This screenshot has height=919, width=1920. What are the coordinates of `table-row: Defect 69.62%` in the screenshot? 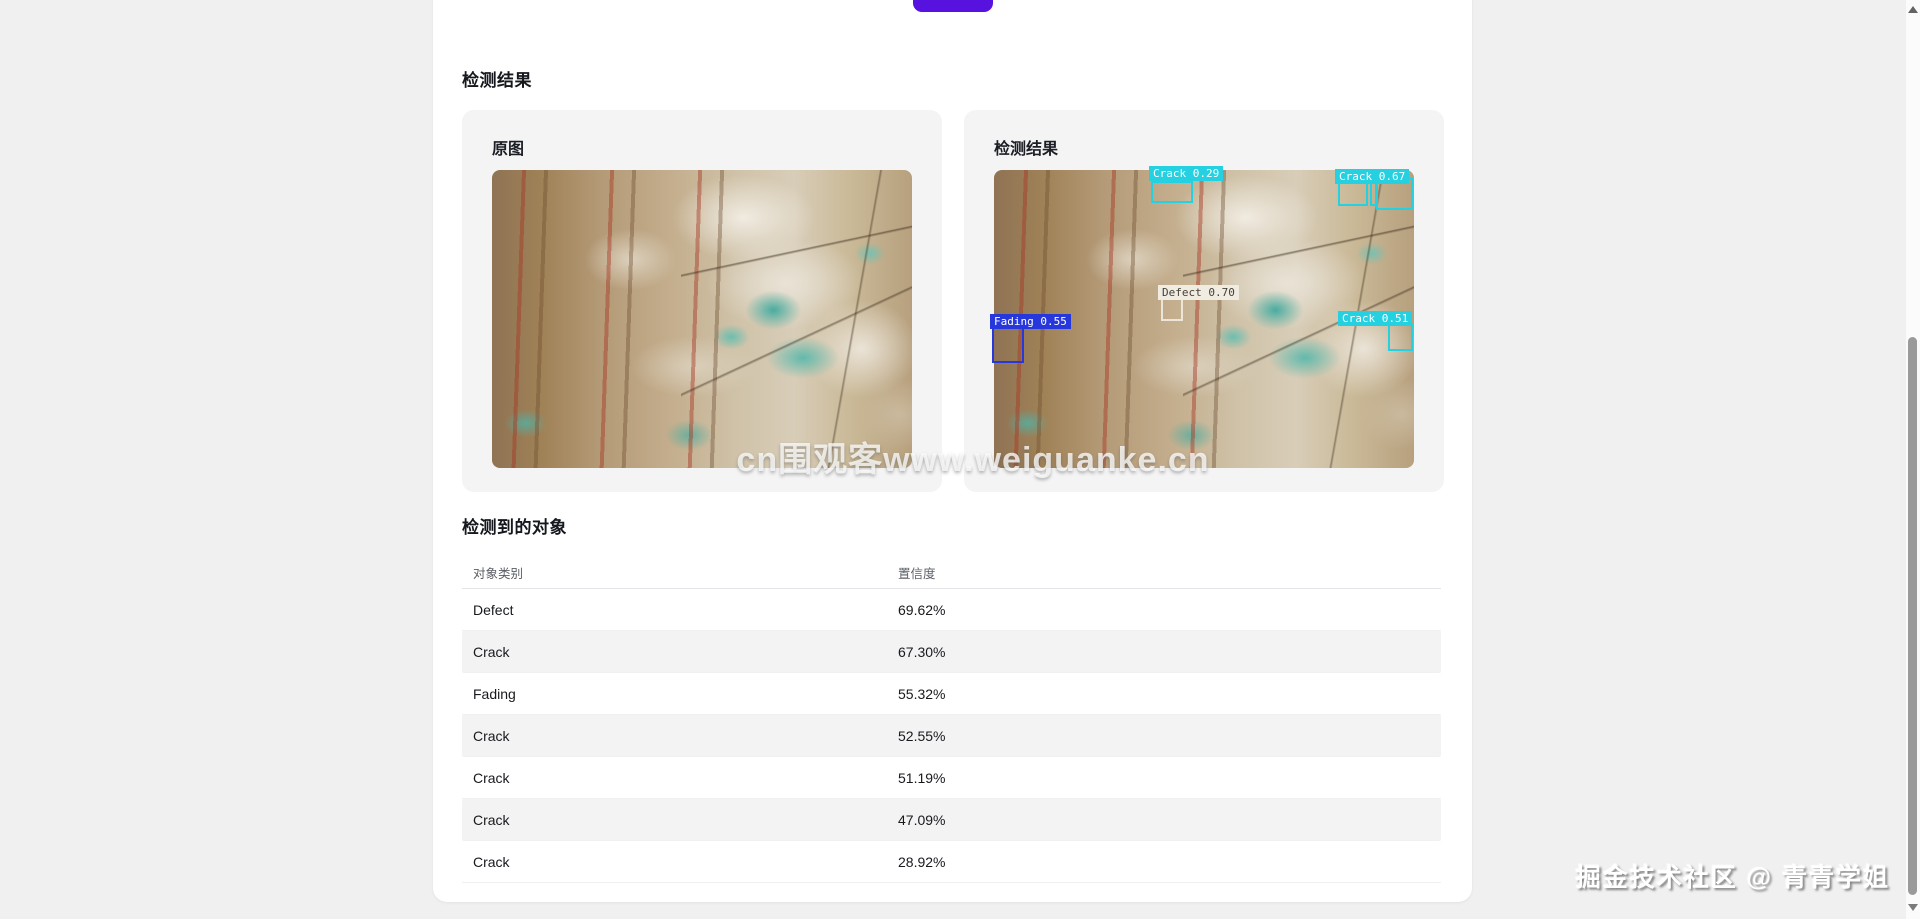 It's located at (951, 610).